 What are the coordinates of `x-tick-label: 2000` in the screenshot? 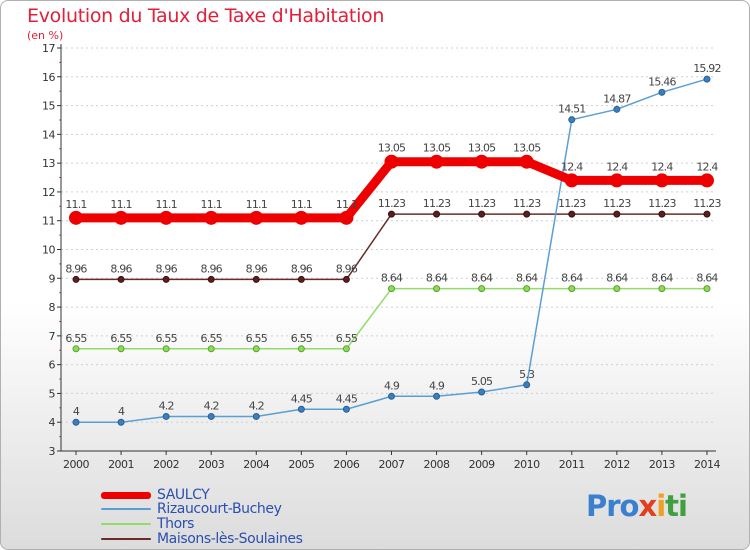 It's located at (76, 464).